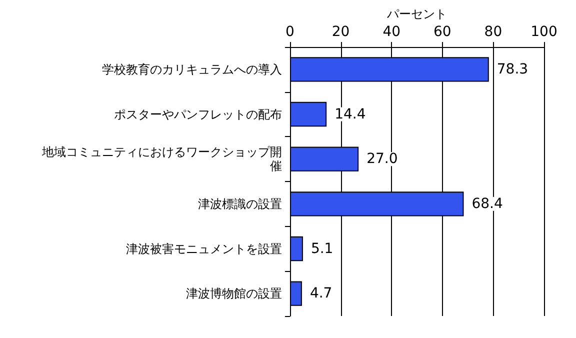 The image size is (576, 338). Describe the element at coordinates (493, 32) in the screenshot. I see `x-tick-label: 80` at that location.